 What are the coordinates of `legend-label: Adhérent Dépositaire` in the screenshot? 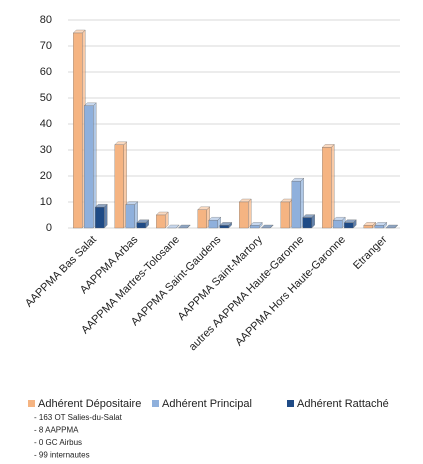 It's located at (89, 404).